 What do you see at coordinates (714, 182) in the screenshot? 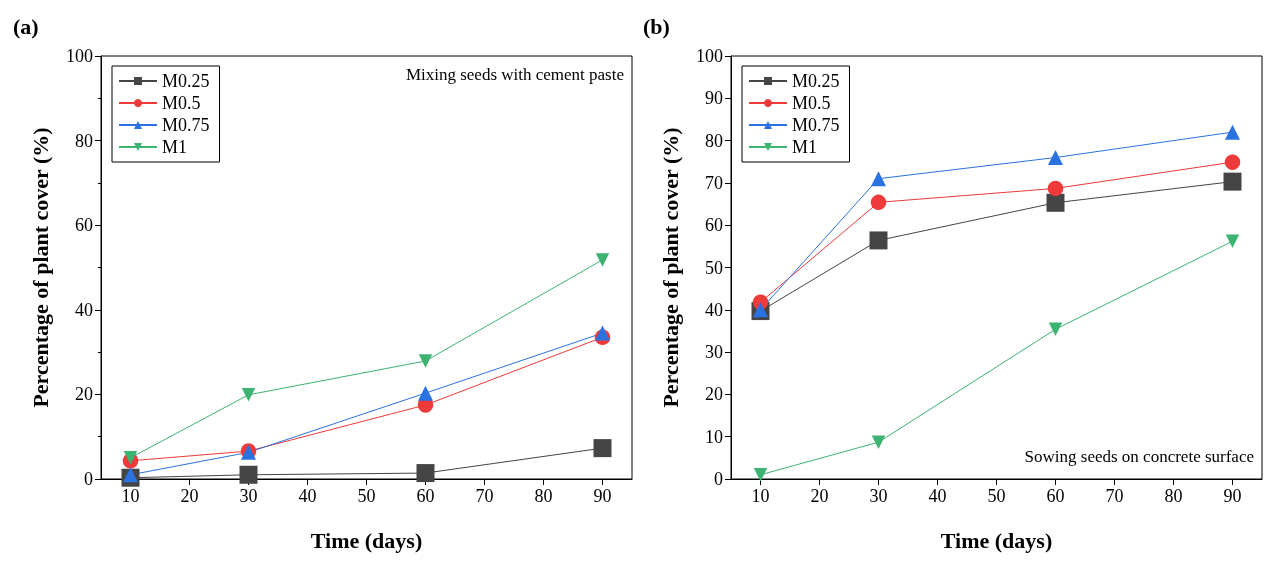
I see `y-tick-label: 70` at bounding box center [714, 182].